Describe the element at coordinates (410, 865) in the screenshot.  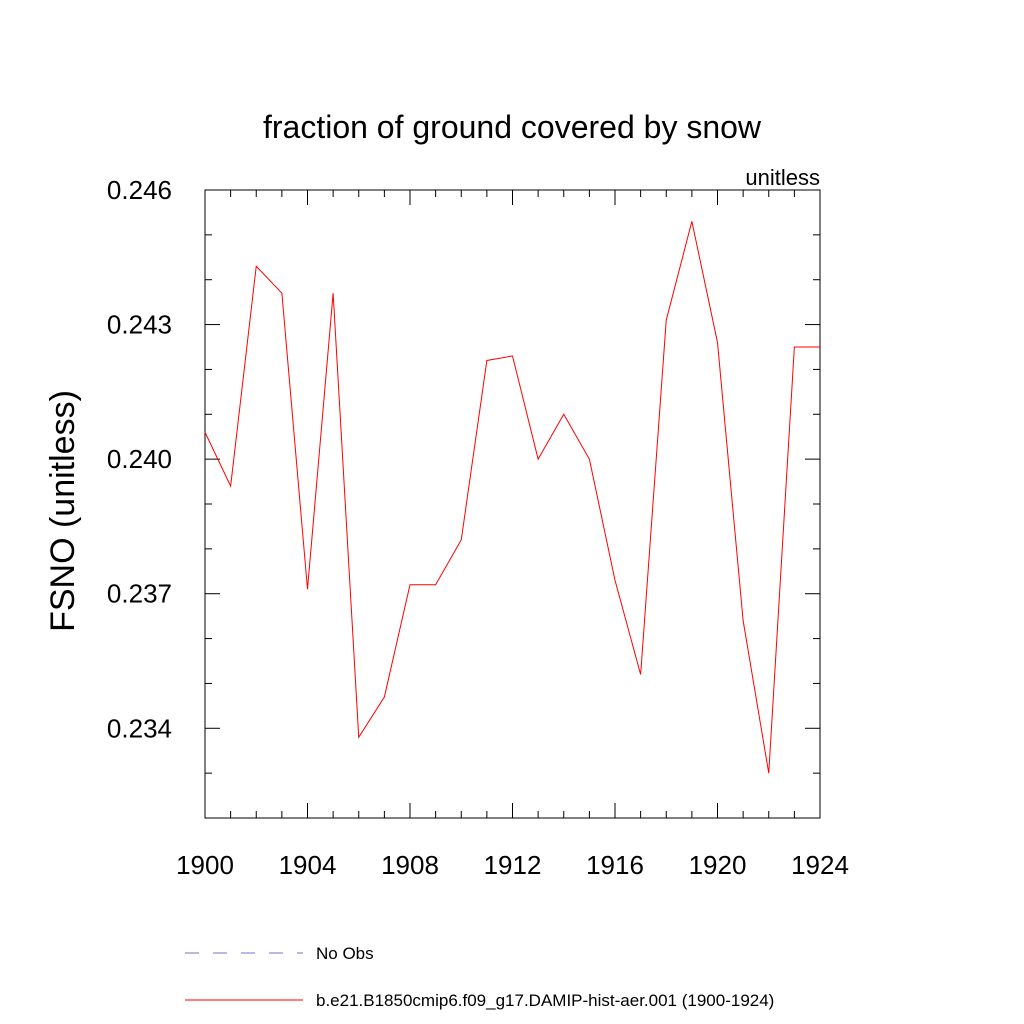
I see `x-tick-label: 1908` at that location.